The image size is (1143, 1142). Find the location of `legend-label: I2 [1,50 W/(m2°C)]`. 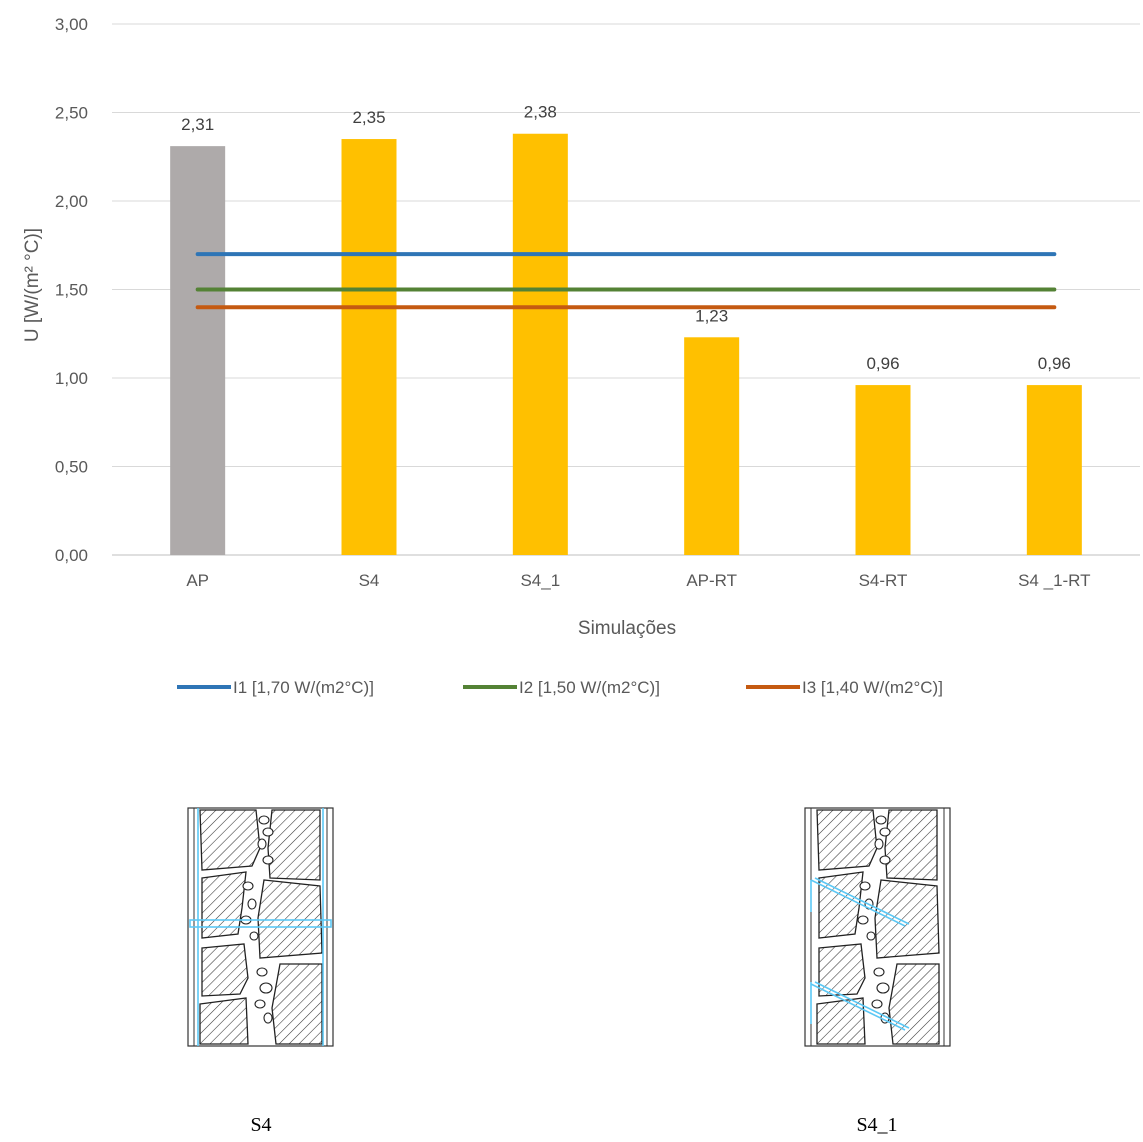

legend-label: I2 [1,50 W/(m2°C)] is located at coordinates (589, 687).